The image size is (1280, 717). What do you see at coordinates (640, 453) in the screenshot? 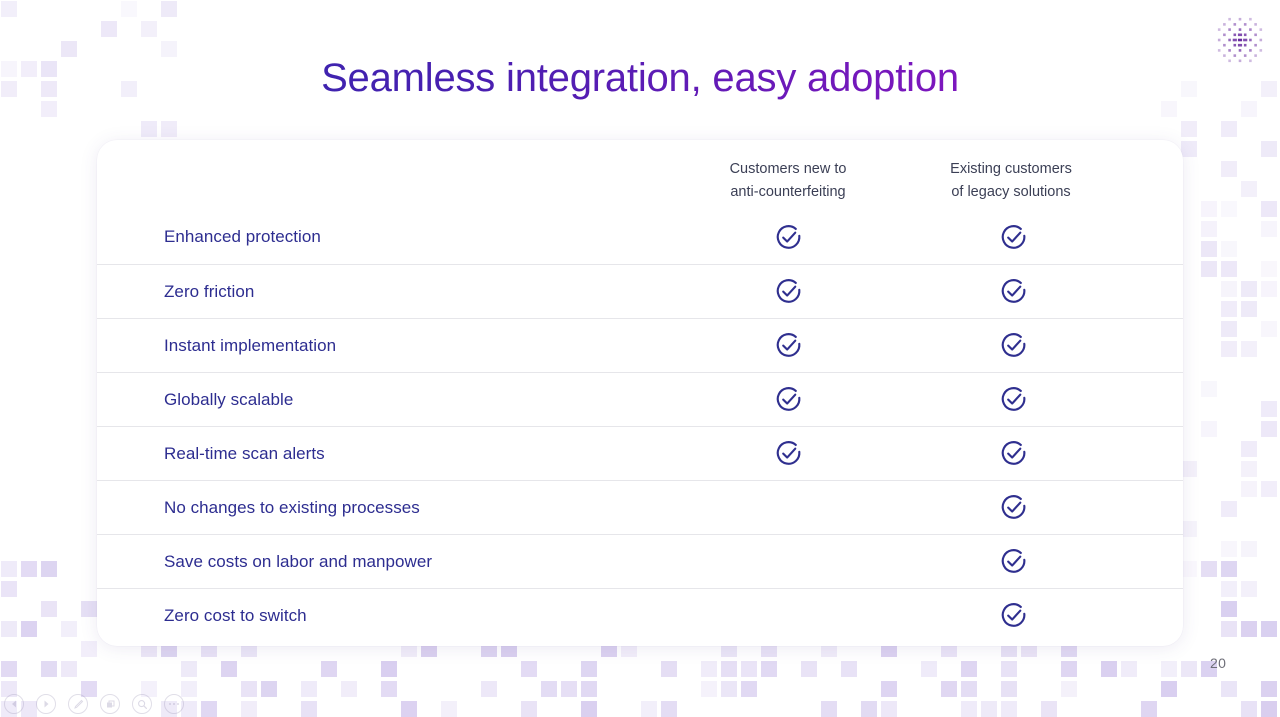
I see `table-row: Real-time scan alerts` at bounding box center [640, 453].